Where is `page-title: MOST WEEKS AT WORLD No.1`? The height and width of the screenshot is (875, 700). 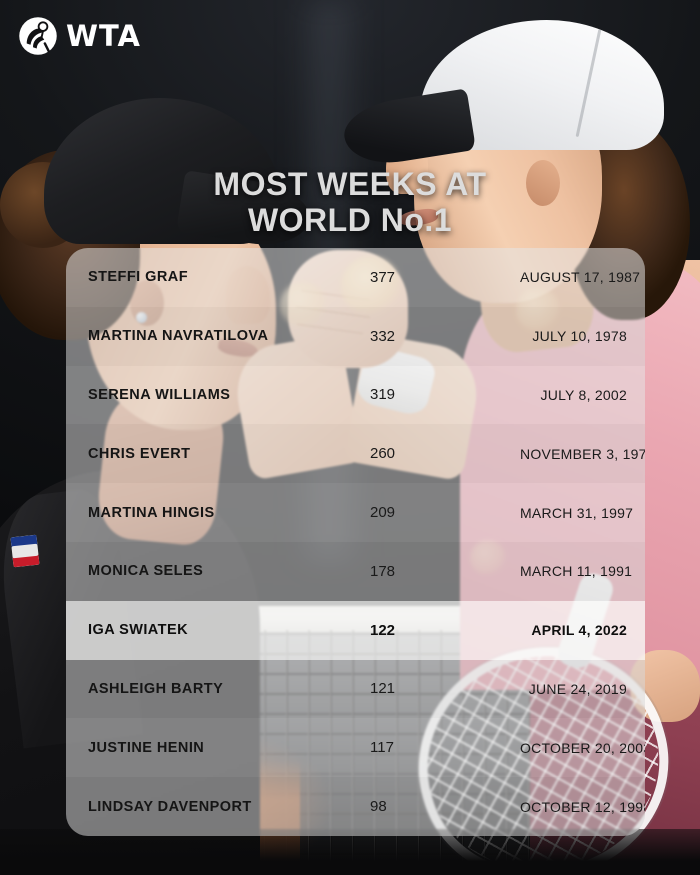 page-title: MOST WEEKS AT WORLD No.1 is located at coordinates (350, 202).